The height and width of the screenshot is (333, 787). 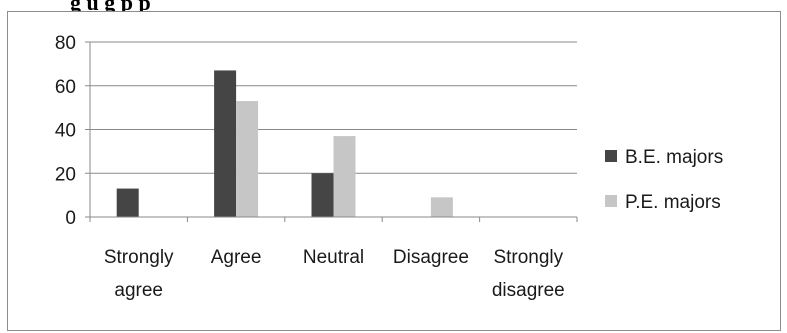 What do you see at coordinates (65, 174) in the screenshot?
I see `y-tick-label: 20` at bounding box center [65, 174].